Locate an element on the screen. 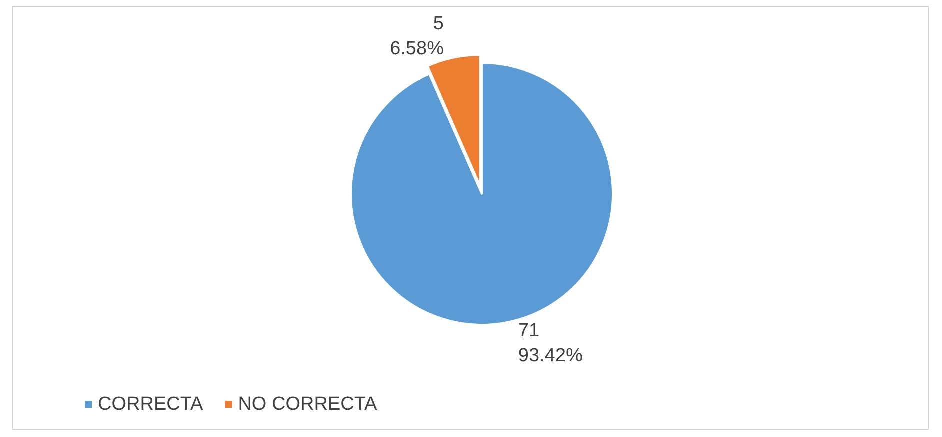  data-label: 71 93.42% is located at coordinates (550, 343).